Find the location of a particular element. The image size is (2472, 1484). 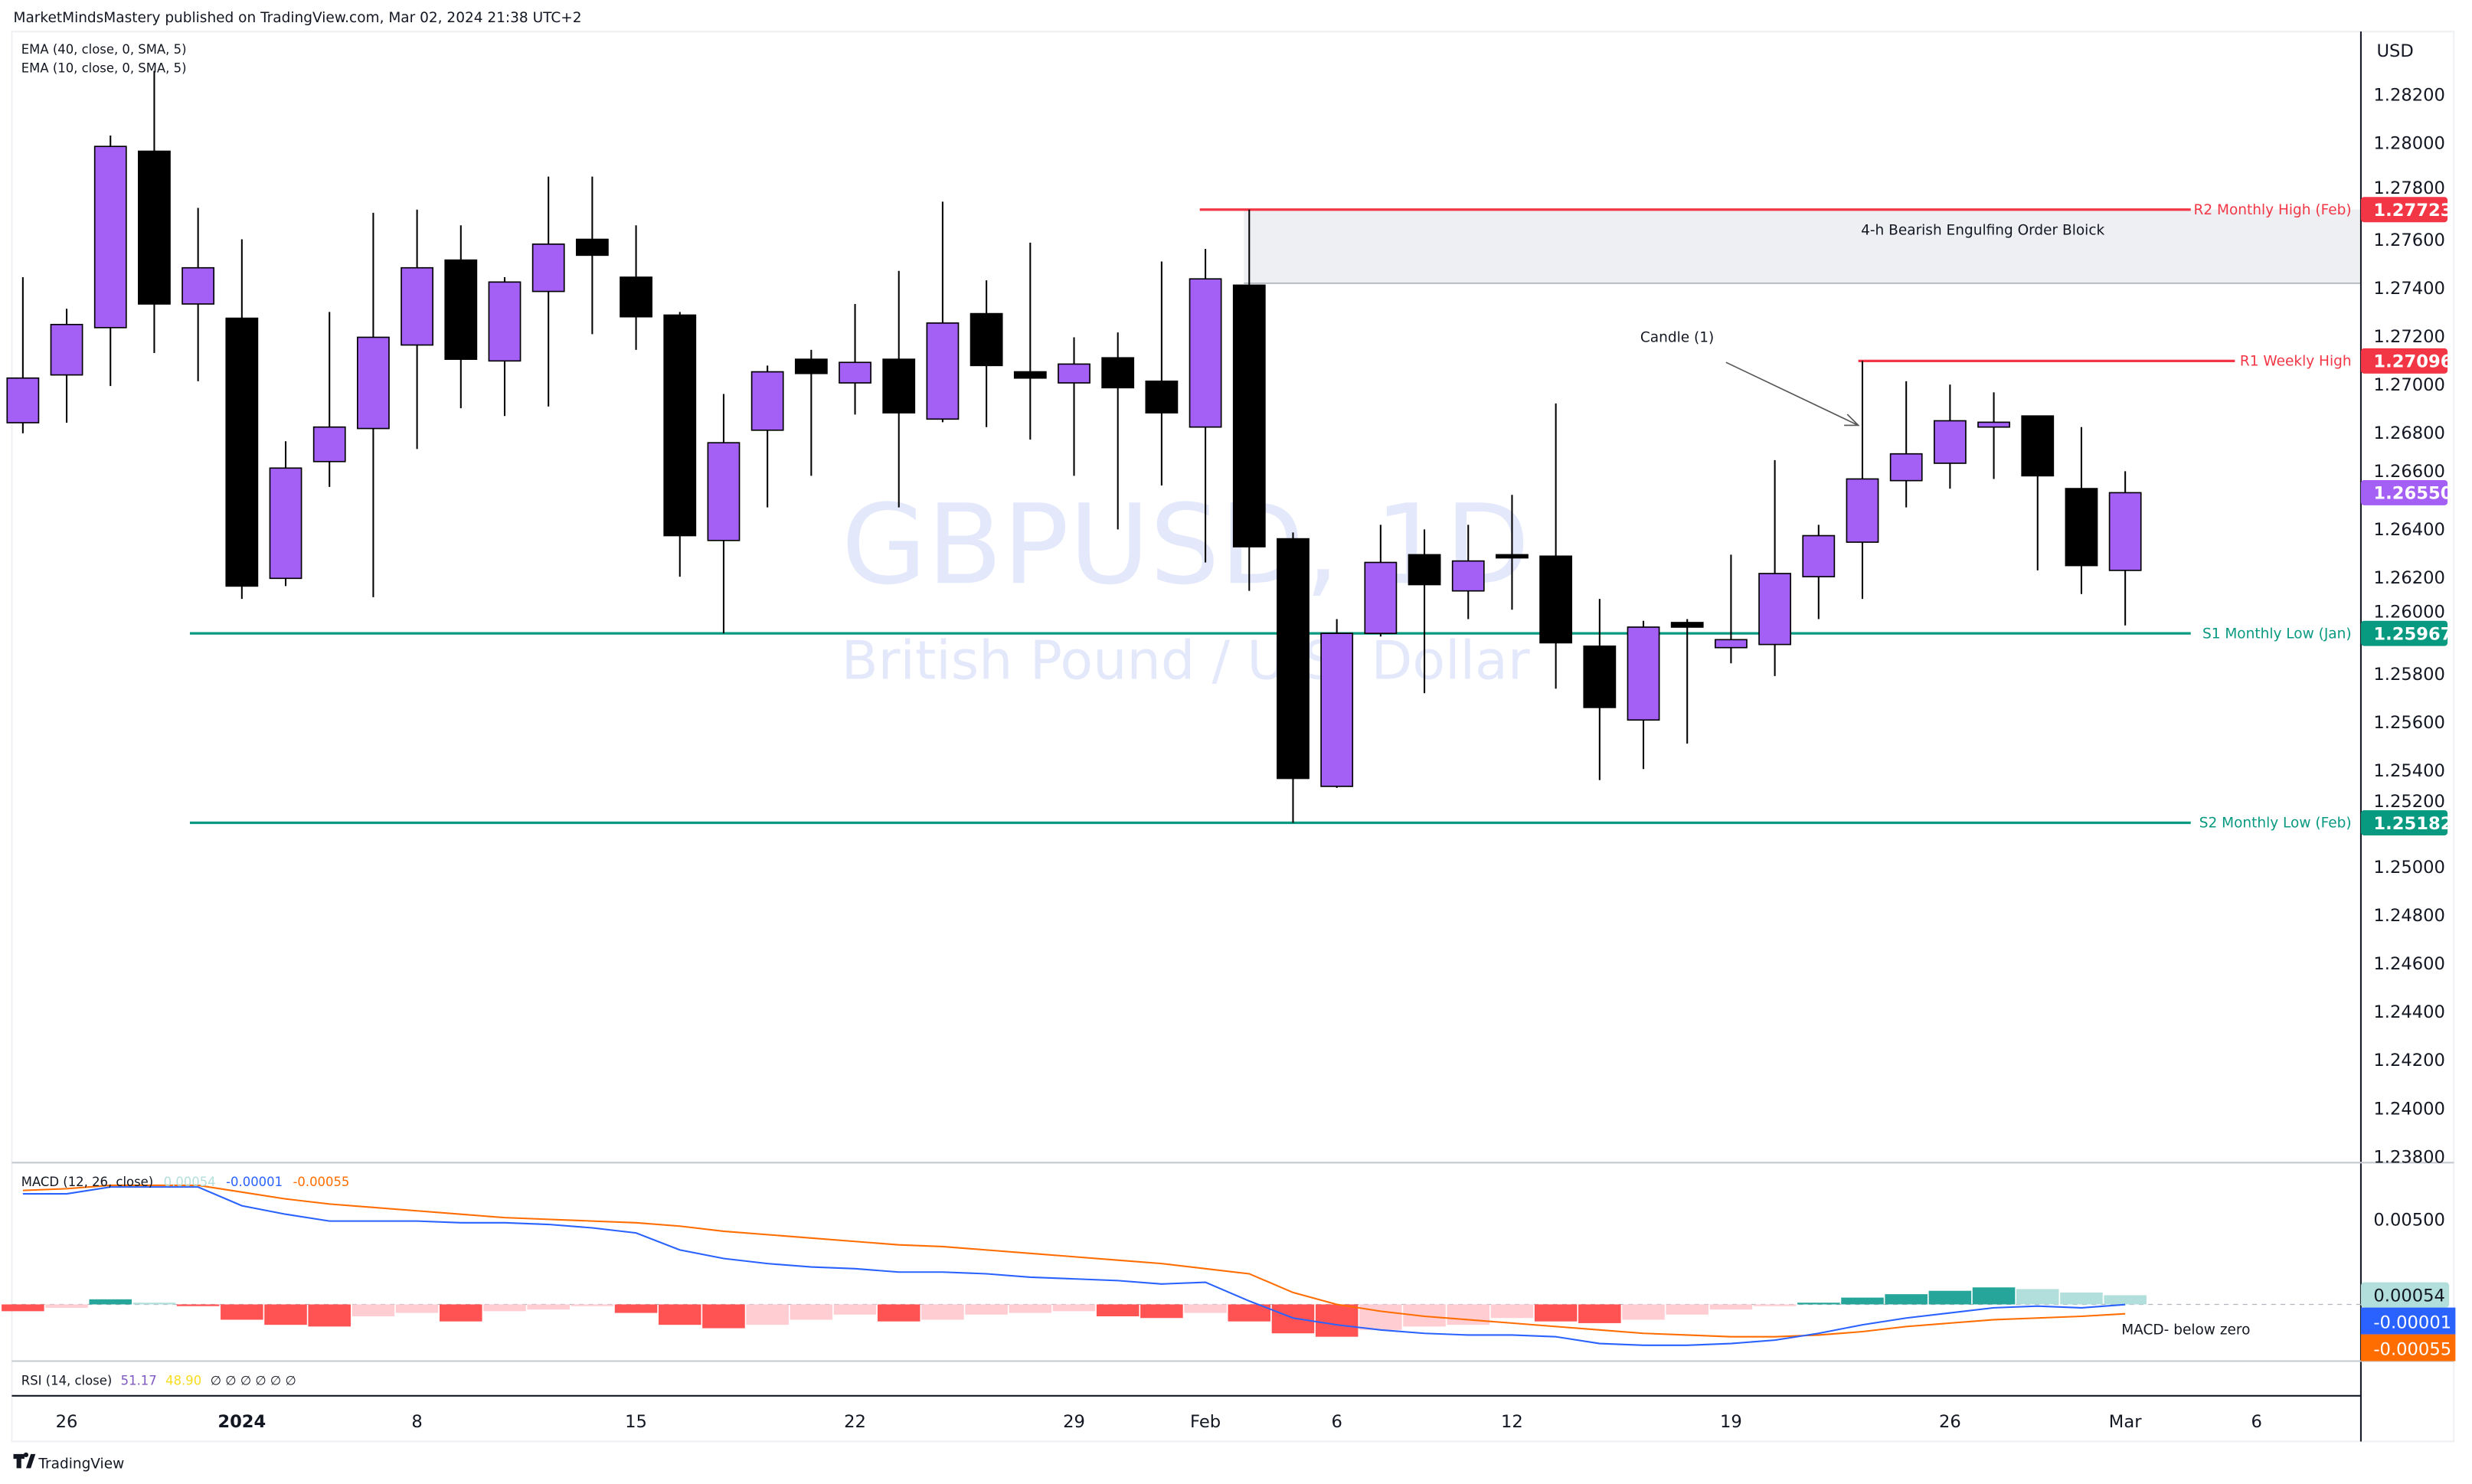

order-block-rect is located at coordinates (1802, 246).